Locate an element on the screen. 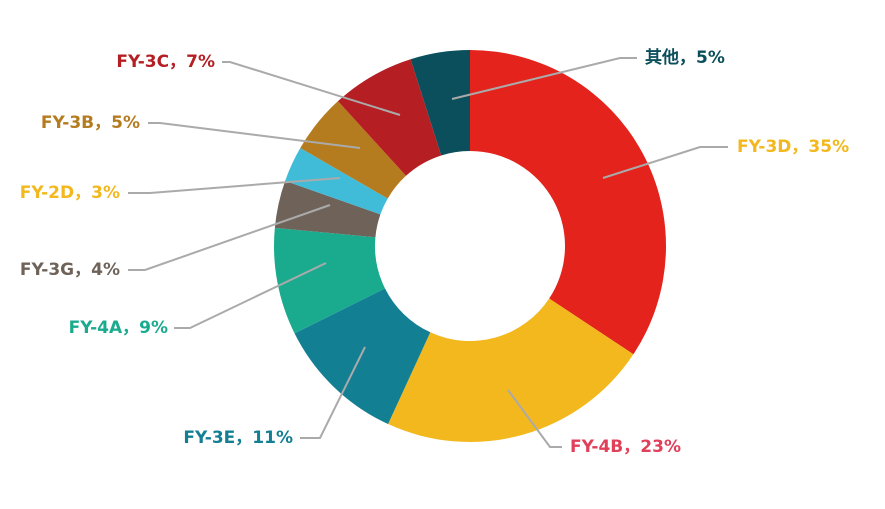  slice-label: FY-2D，3% is located at coordinates (70, 193).